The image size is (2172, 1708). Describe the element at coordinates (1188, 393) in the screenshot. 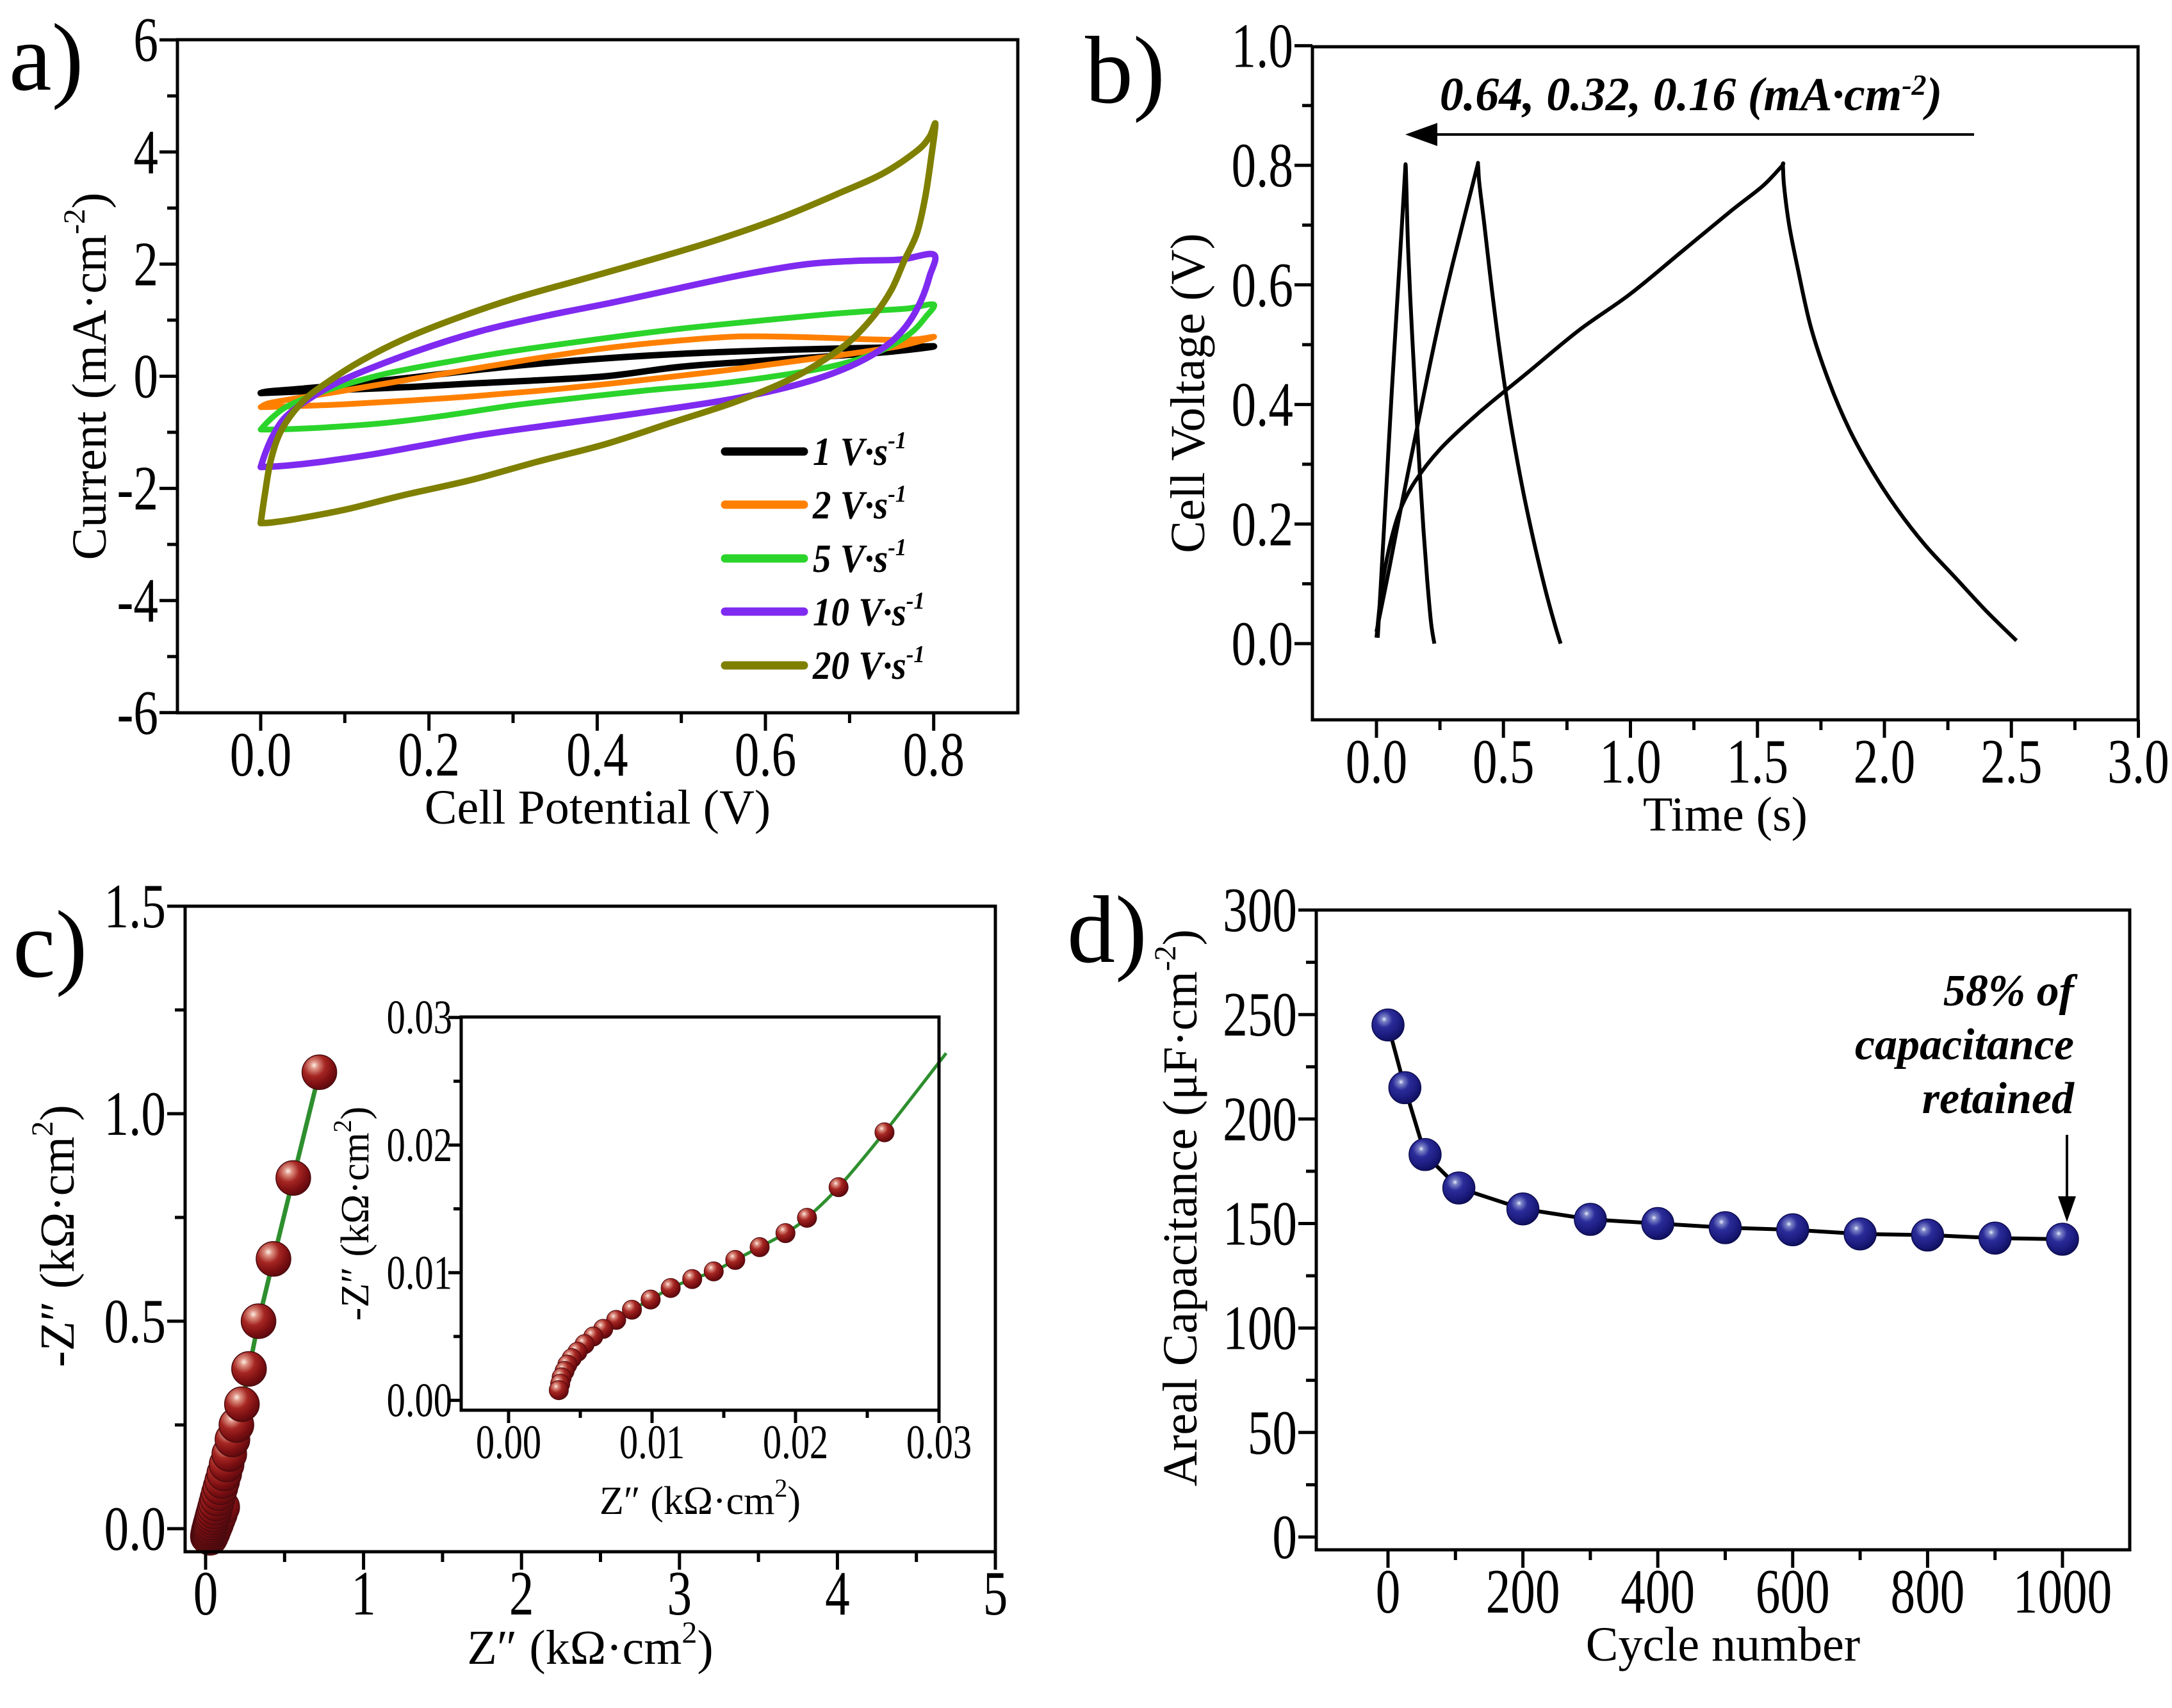

I see `svg-text: Cell Voltage (V)` at that location.